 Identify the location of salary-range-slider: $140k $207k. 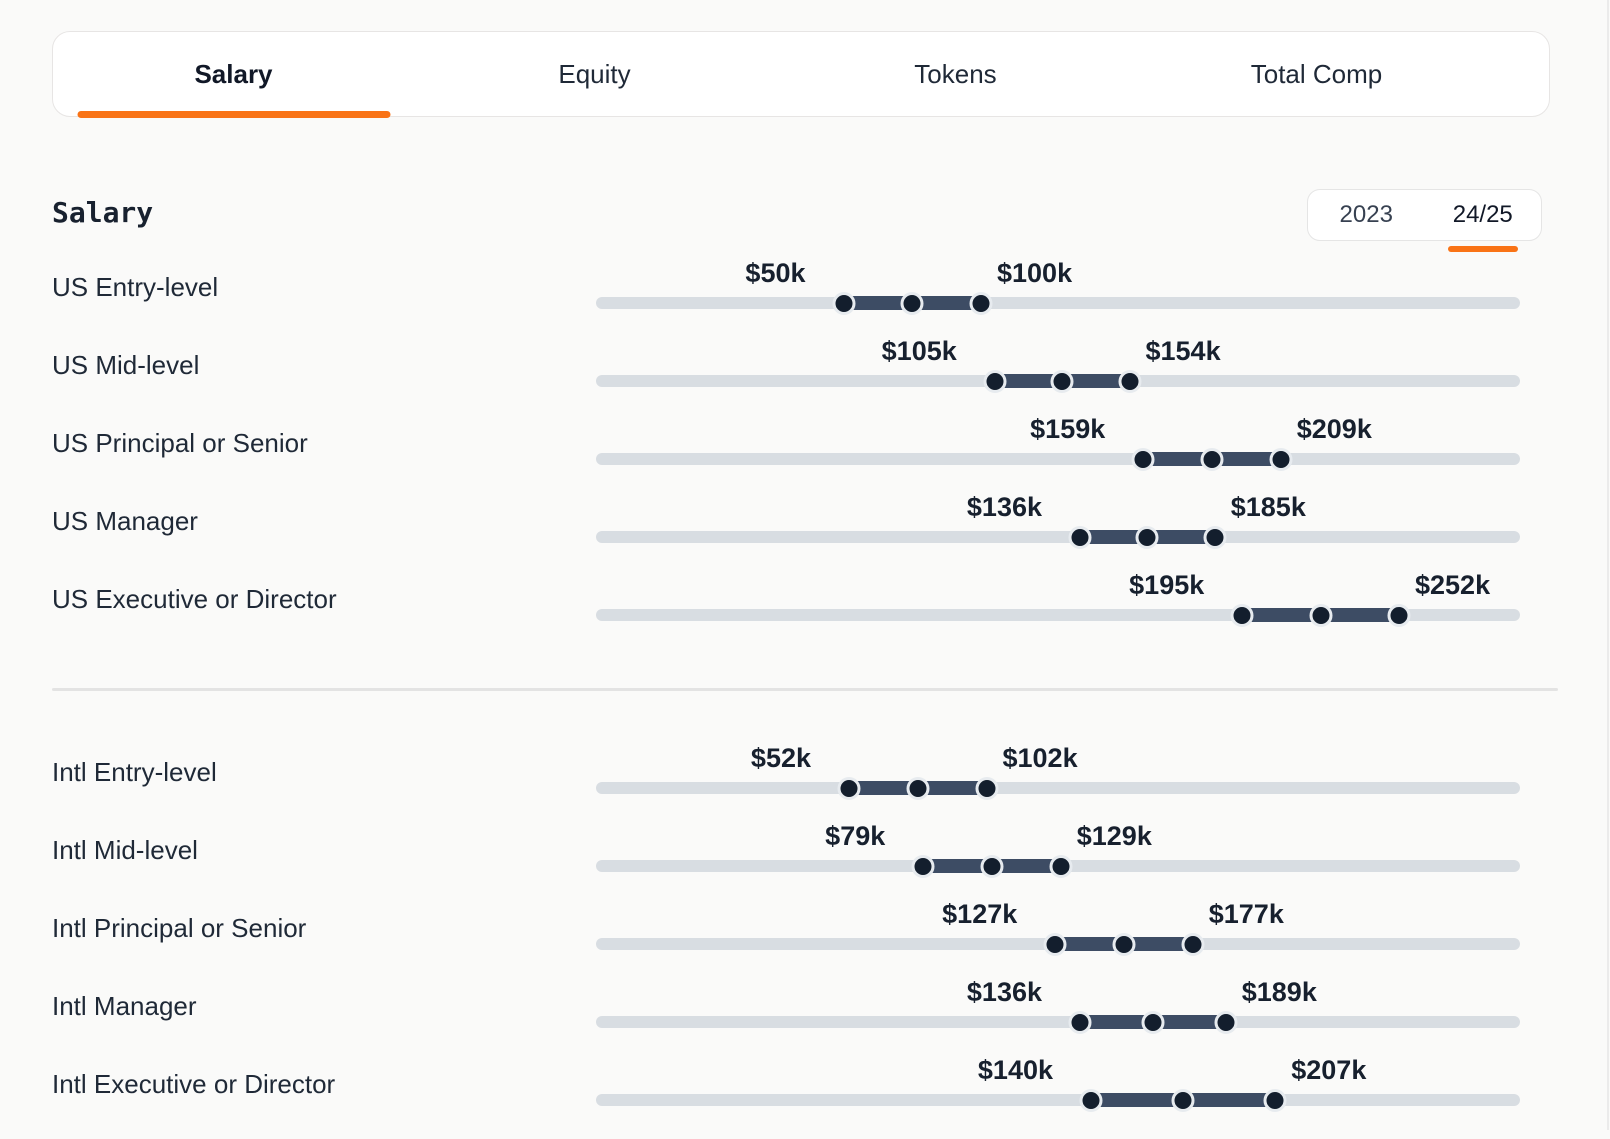
(1058, 1097).